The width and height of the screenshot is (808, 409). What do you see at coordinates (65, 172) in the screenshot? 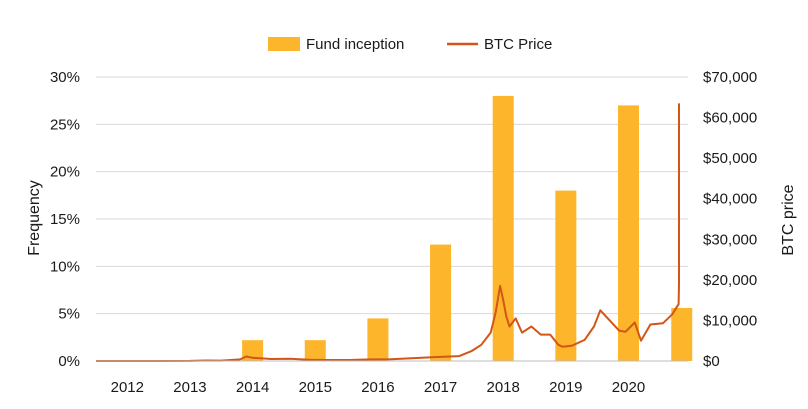
I see `y-left-tick-label: 20%` at bounding box center [65, 172].